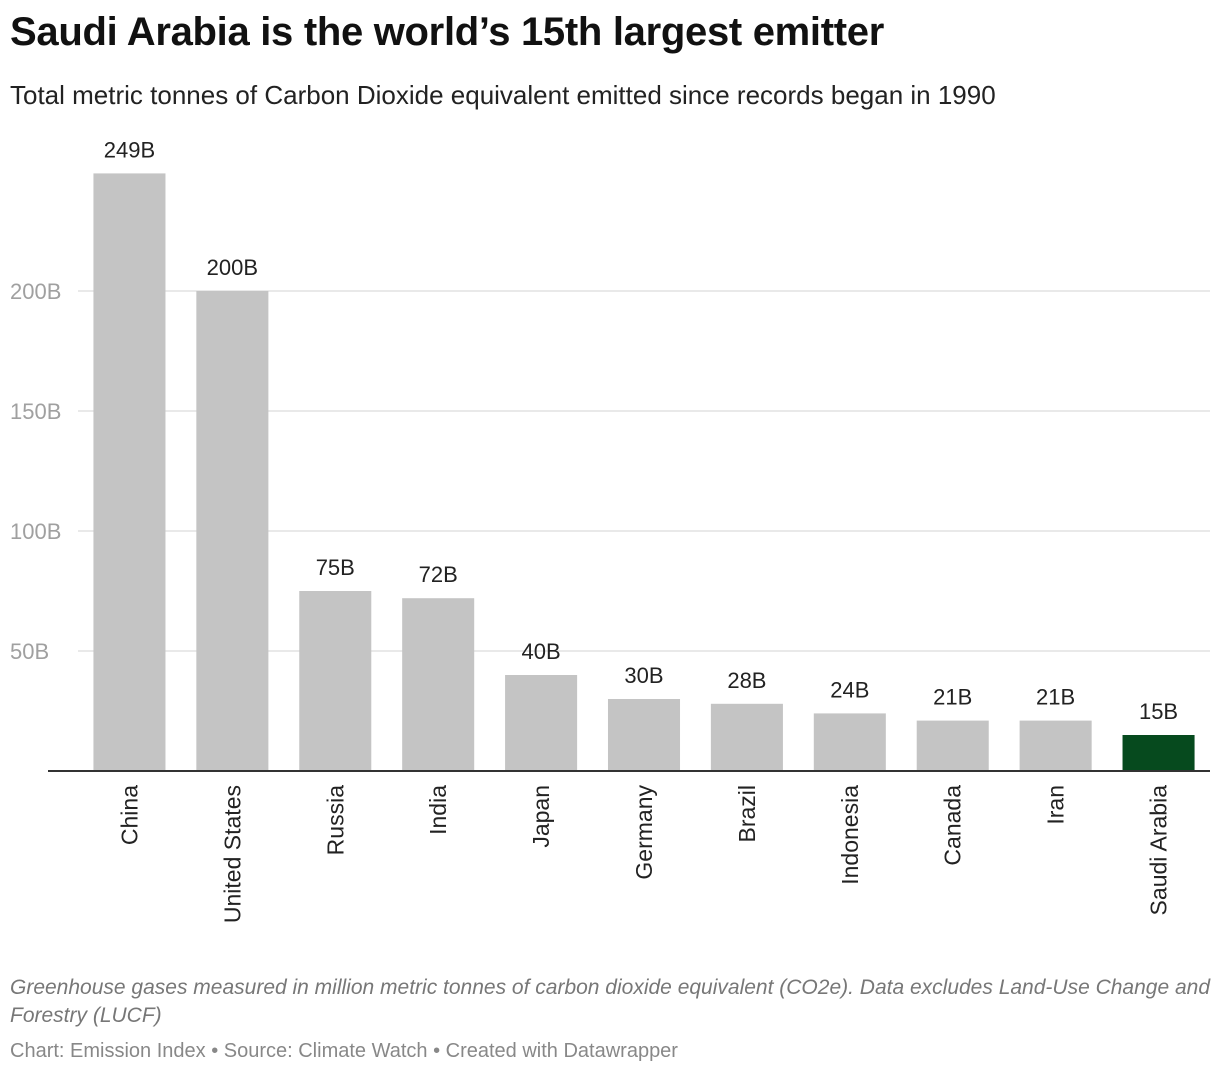 The image size is (1220, 1078). I want to click on y-tick-label: 200B, so click(35, 291).